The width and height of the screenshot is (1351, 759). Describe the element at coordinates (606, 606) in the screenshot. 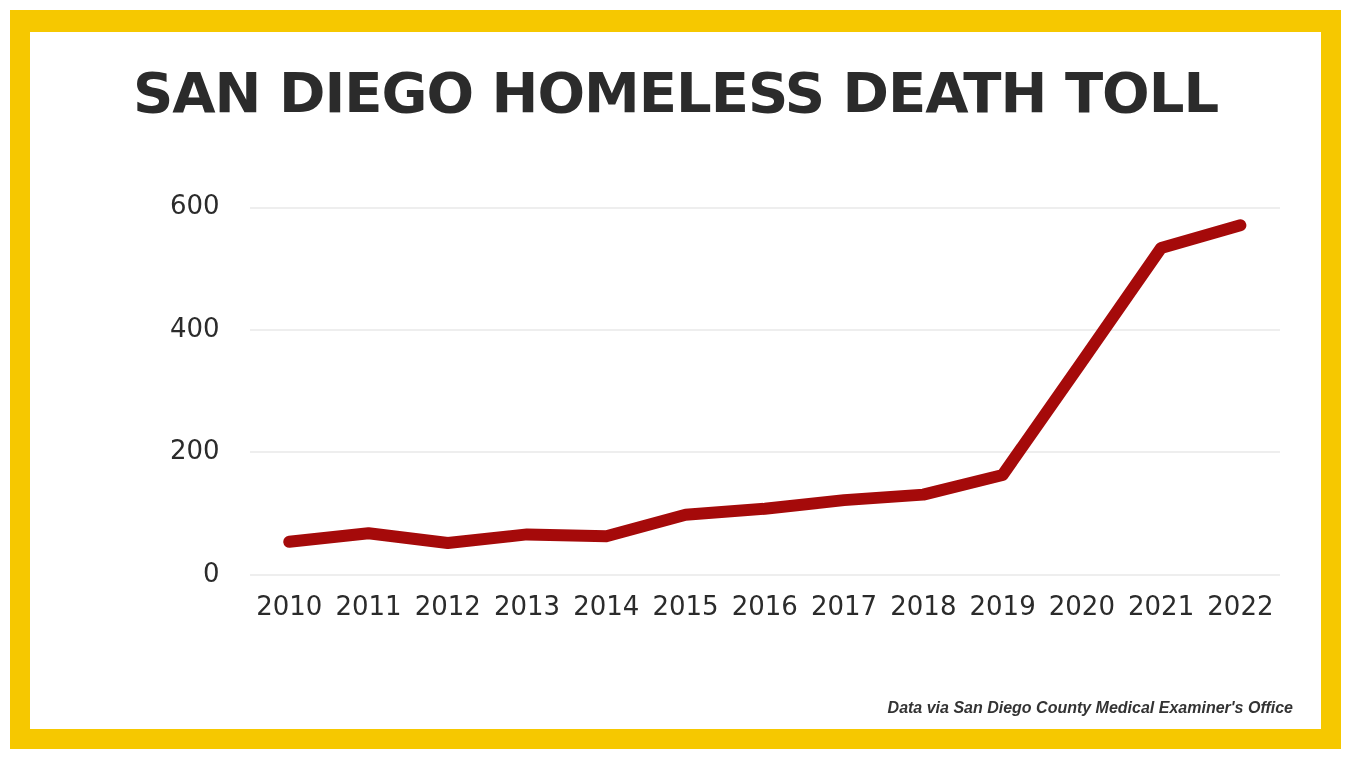

I see `x-tick-label: 2014` at that location.